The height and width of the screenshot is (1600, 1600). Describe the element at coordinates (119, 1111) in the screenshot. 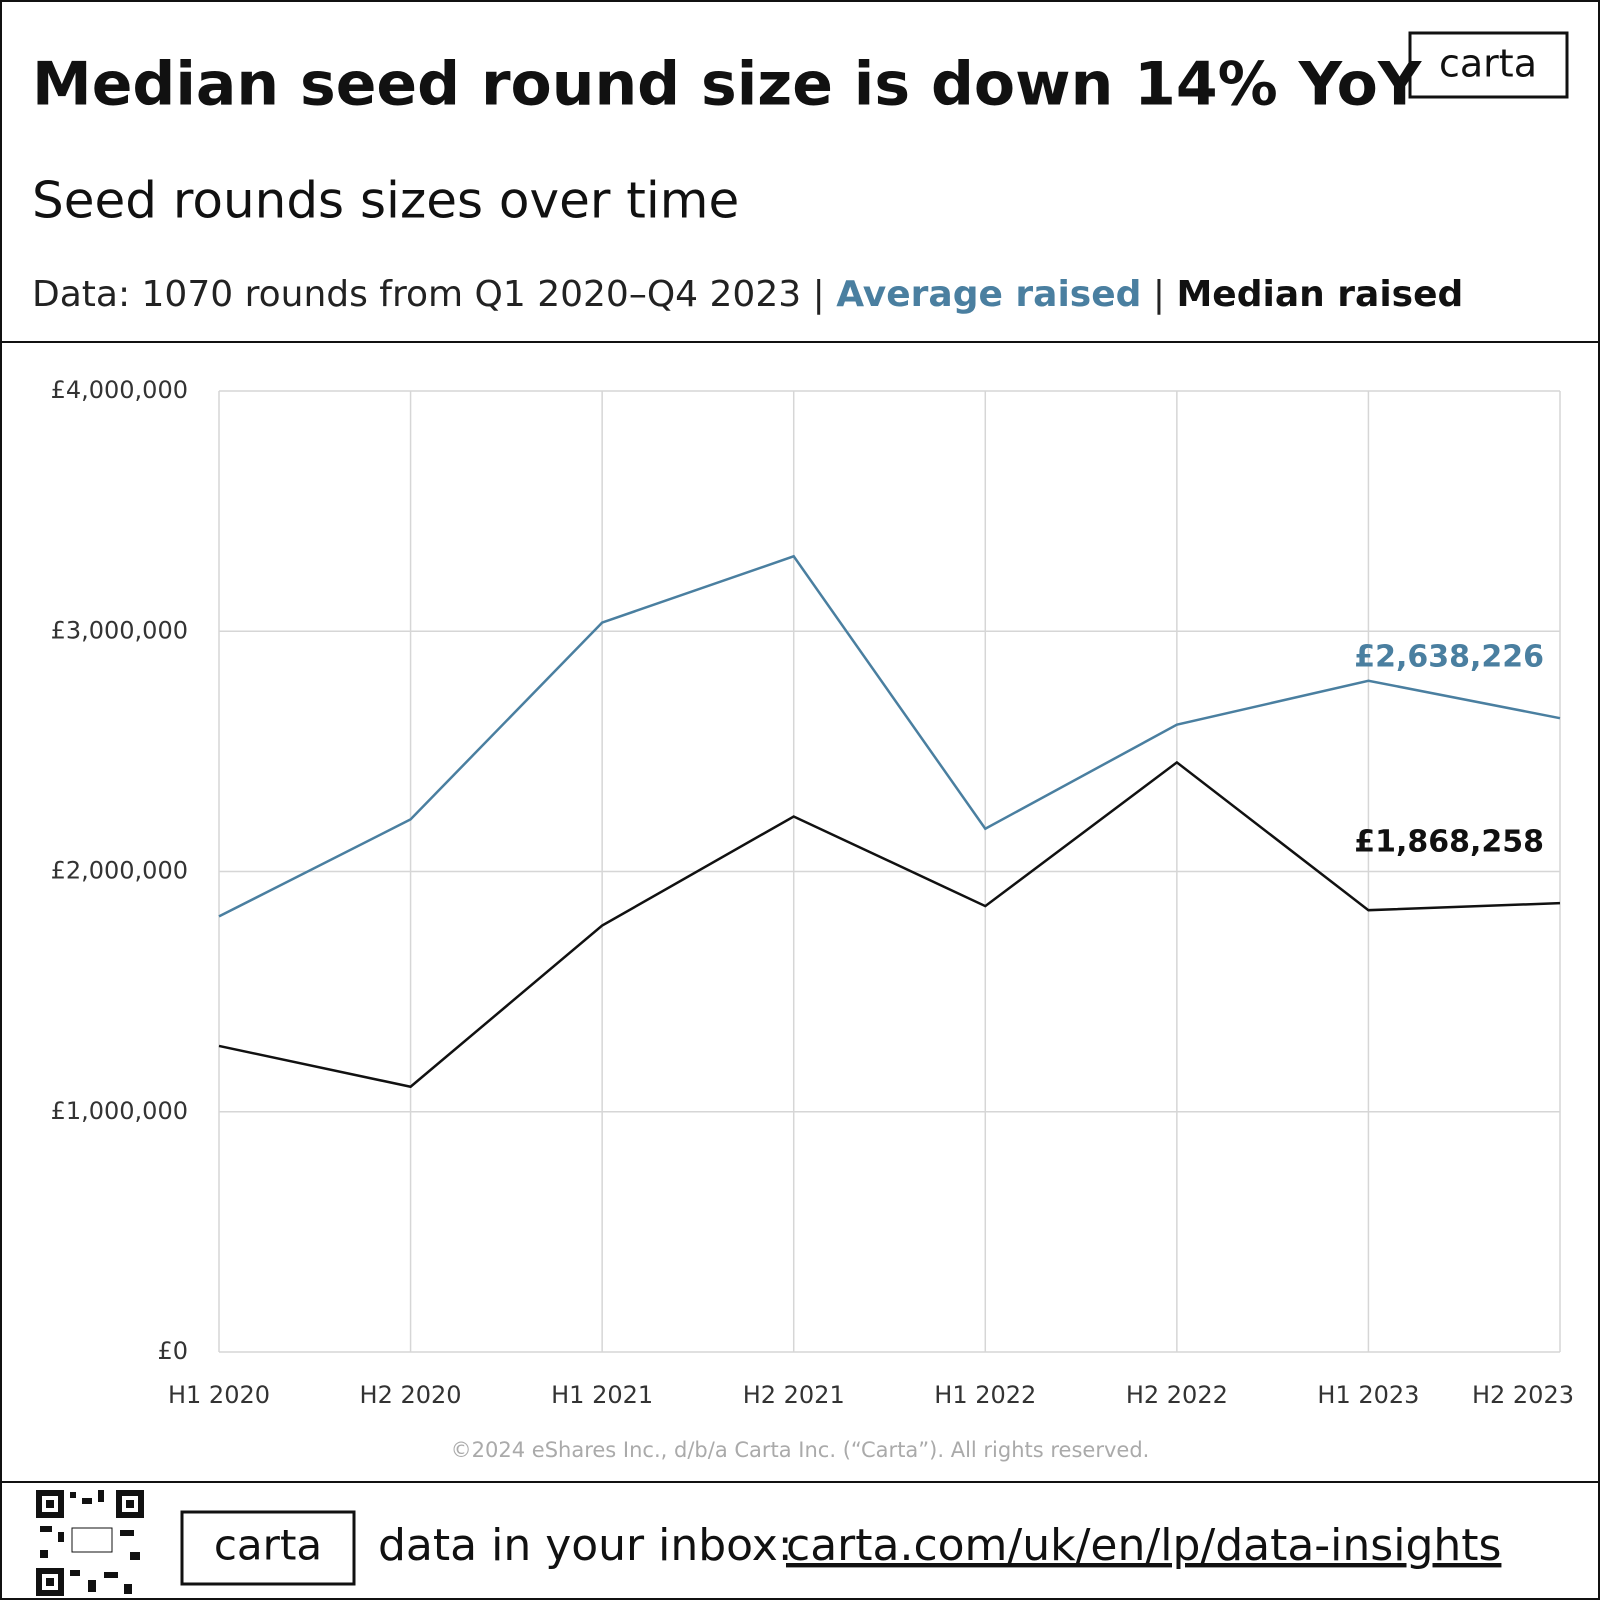

I see `y-tick-label: £1,000,000` at that location.